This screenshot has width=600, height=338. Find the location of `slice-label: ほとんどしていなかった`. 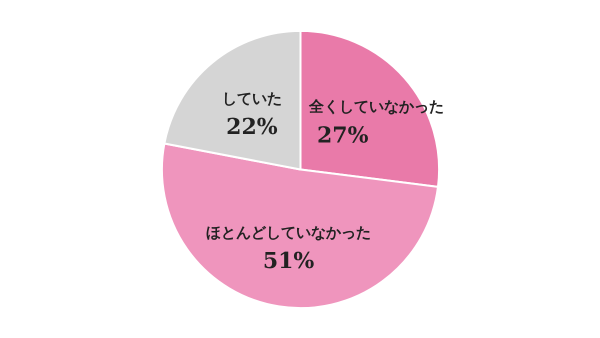

slice-label: ほとんどしていなかった is located at coordinates (289, 232).